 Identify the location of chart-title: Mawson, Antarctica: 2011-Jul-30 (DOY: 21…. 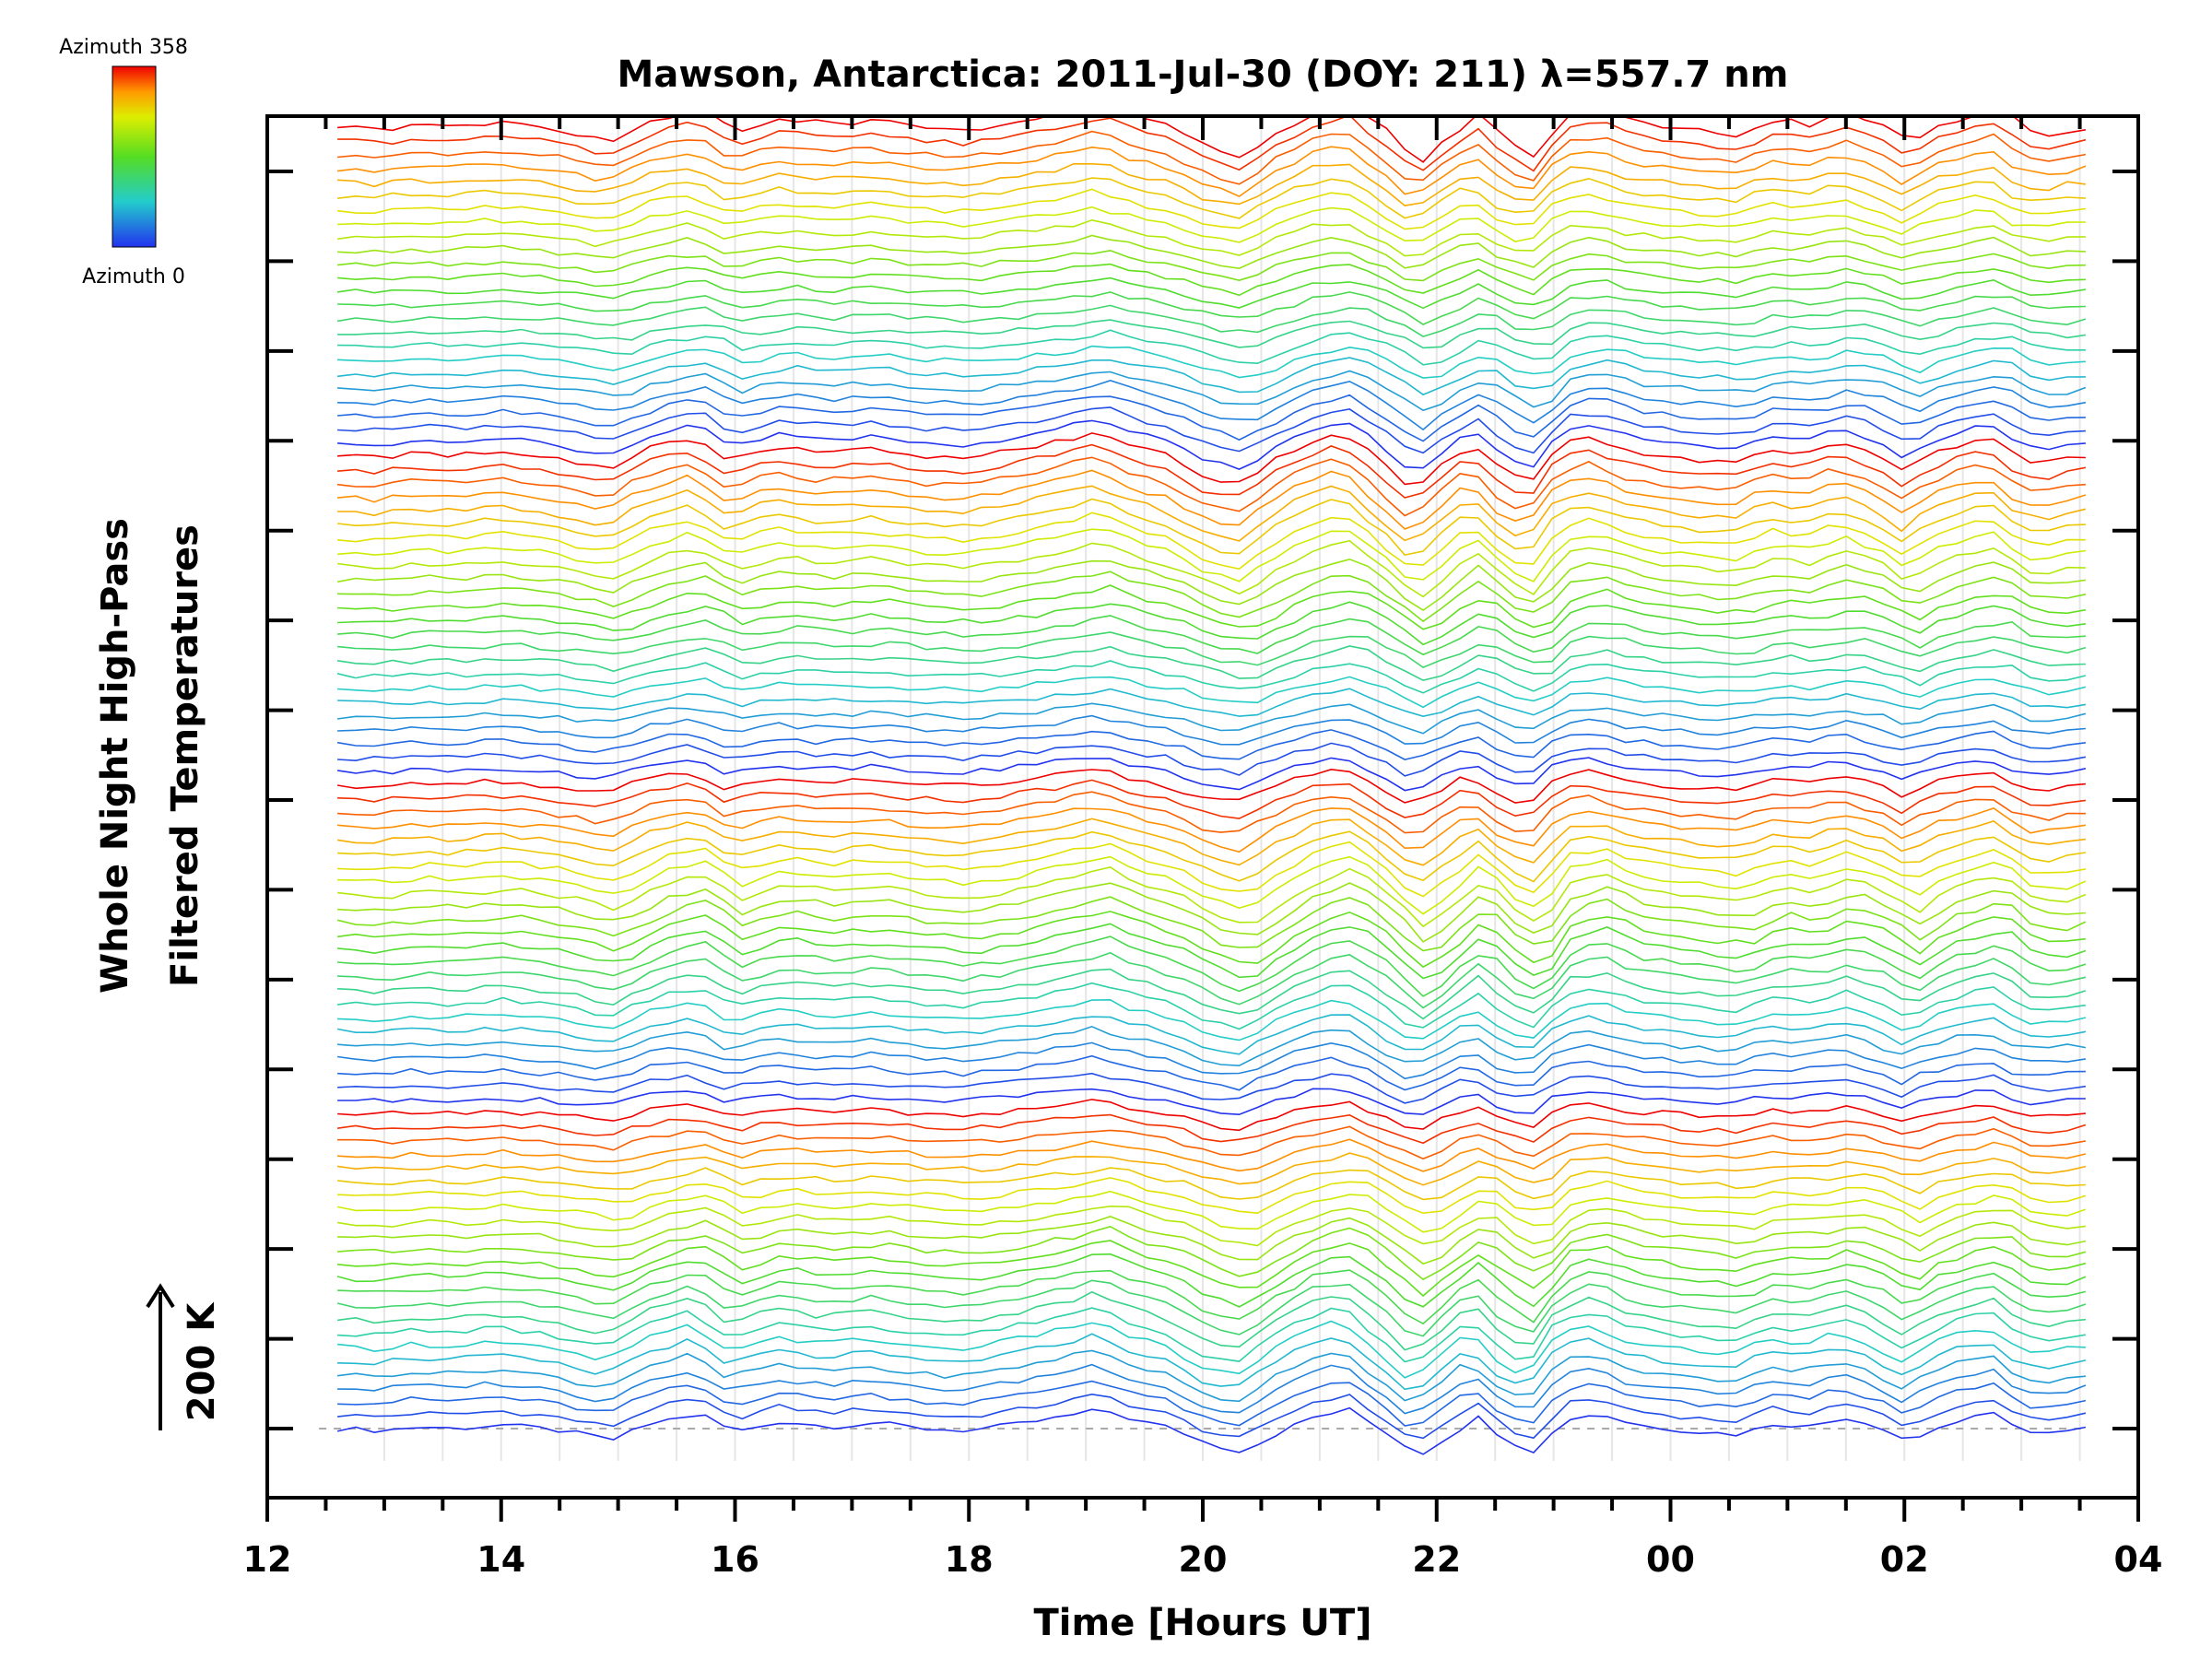
(1203, 74).